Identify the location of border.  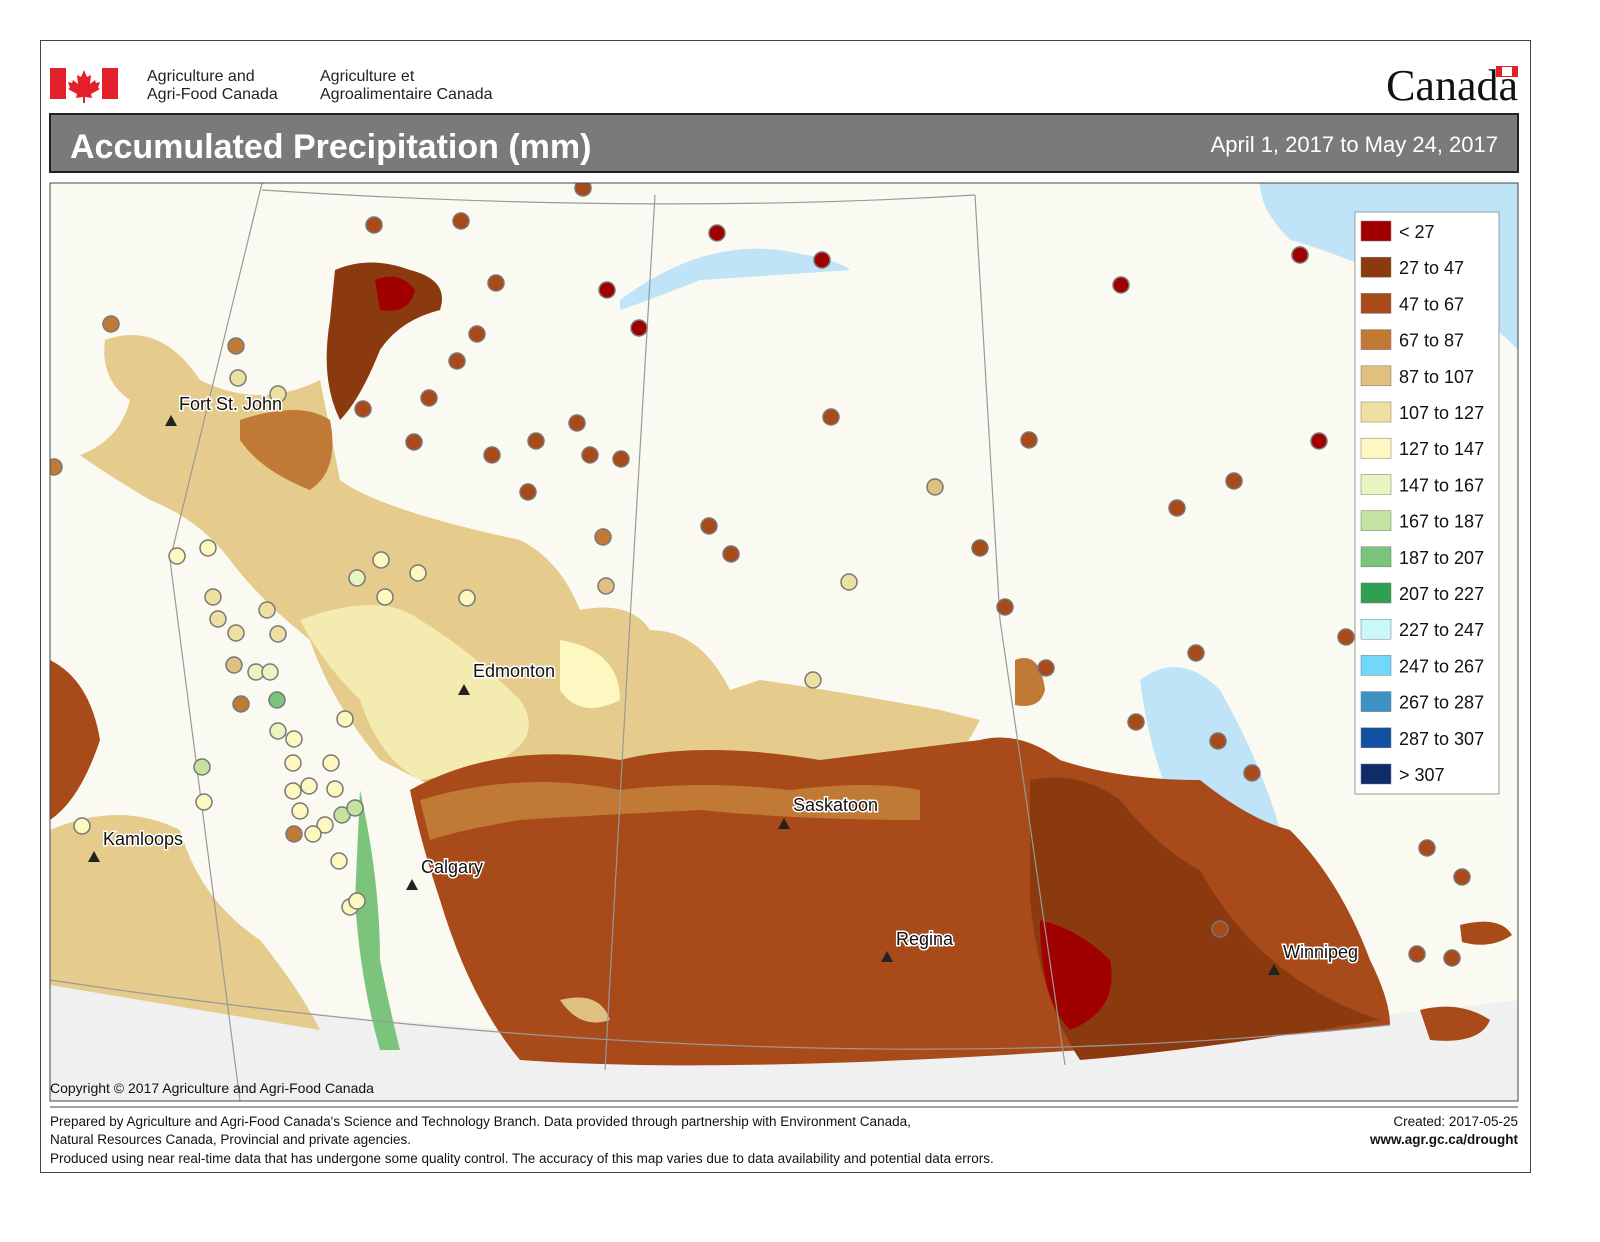
(720, 1014).